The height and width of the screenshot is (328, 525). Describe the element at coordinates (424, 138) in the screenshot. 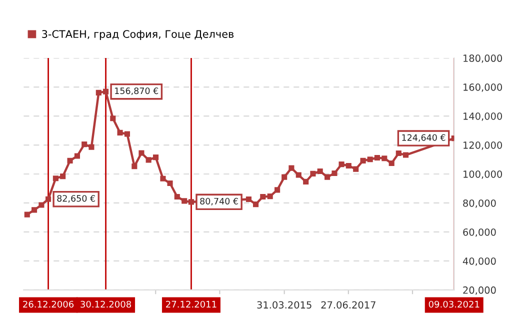

I see `annotation: 124,640 €` at that location.